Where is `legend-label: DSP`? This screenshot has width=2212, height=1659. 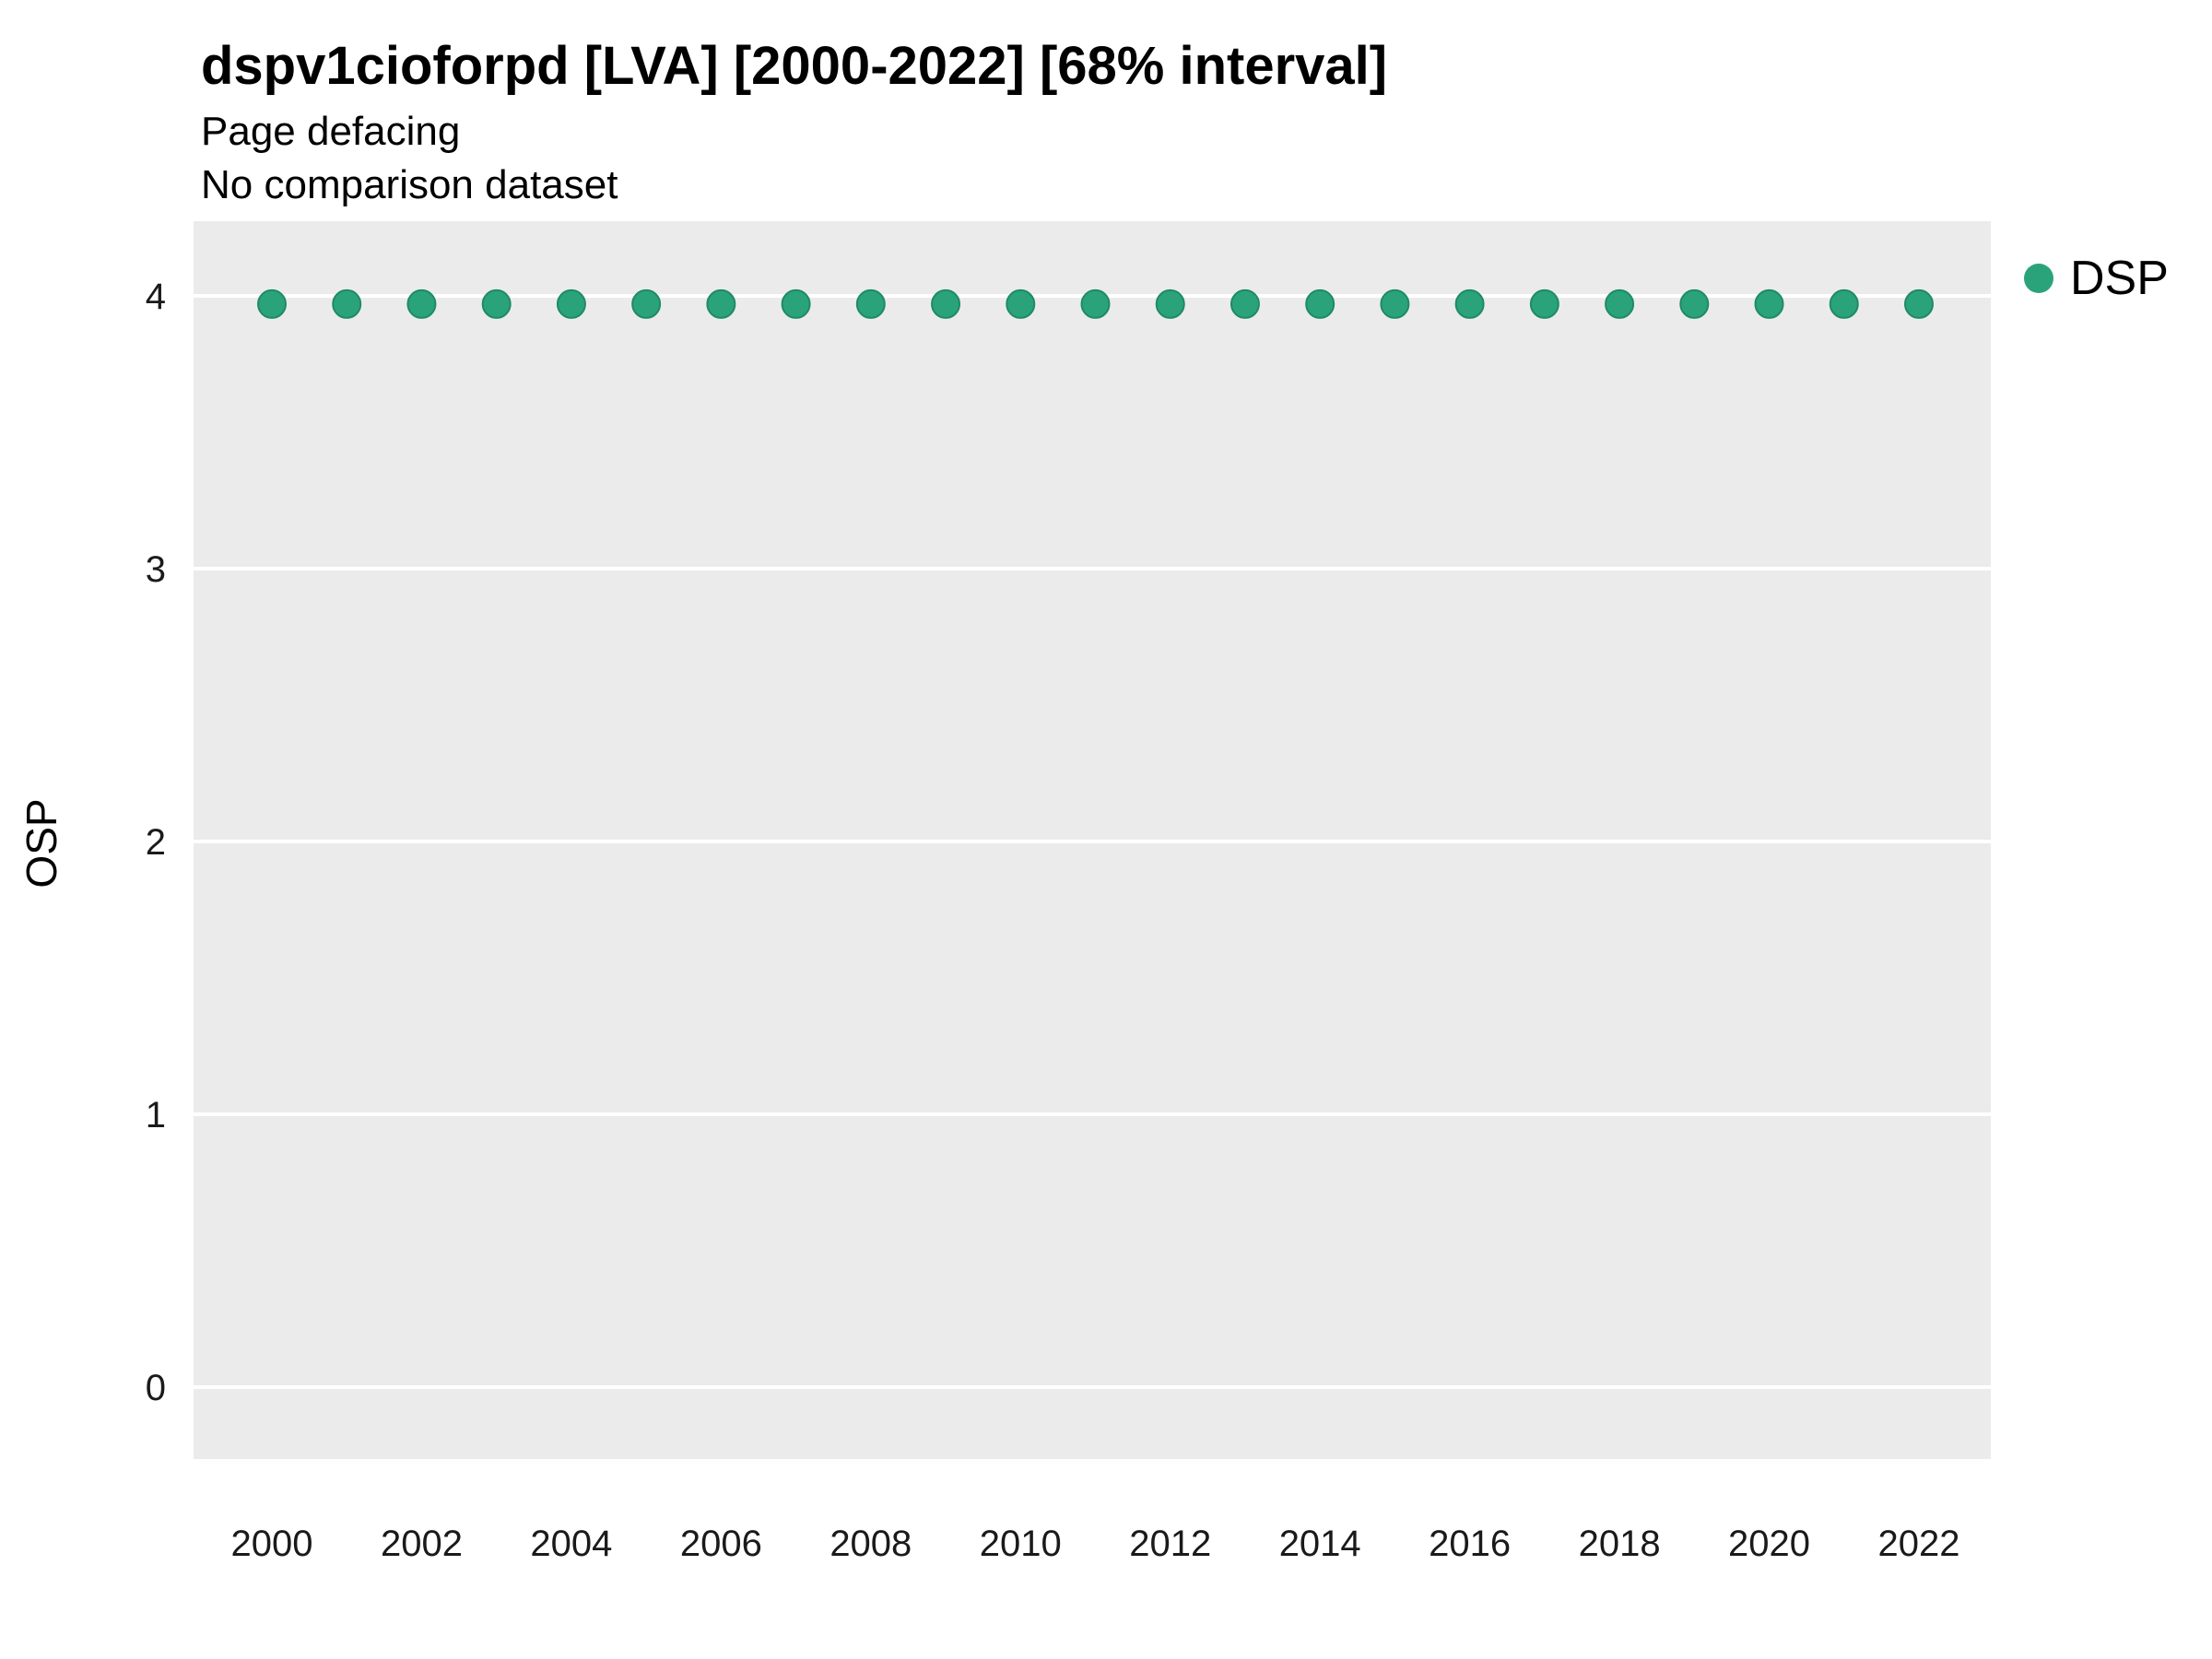
legend-label: DSP is located at coordinates (2119, 278).